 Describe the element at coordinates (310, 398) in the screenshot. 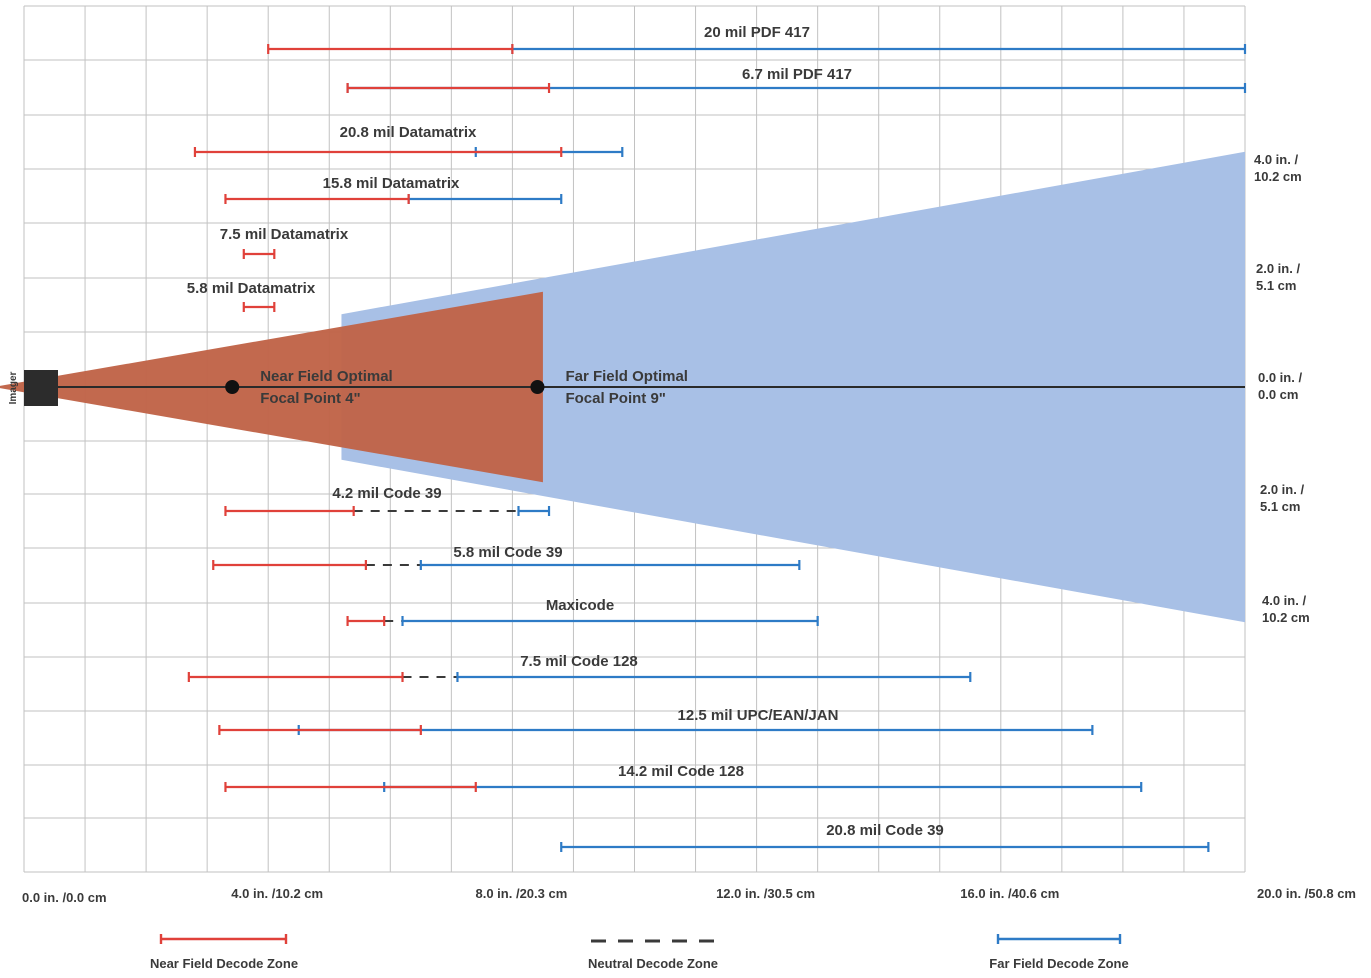

I see `near-focal-point-label: Focal Point 4"` at that location.